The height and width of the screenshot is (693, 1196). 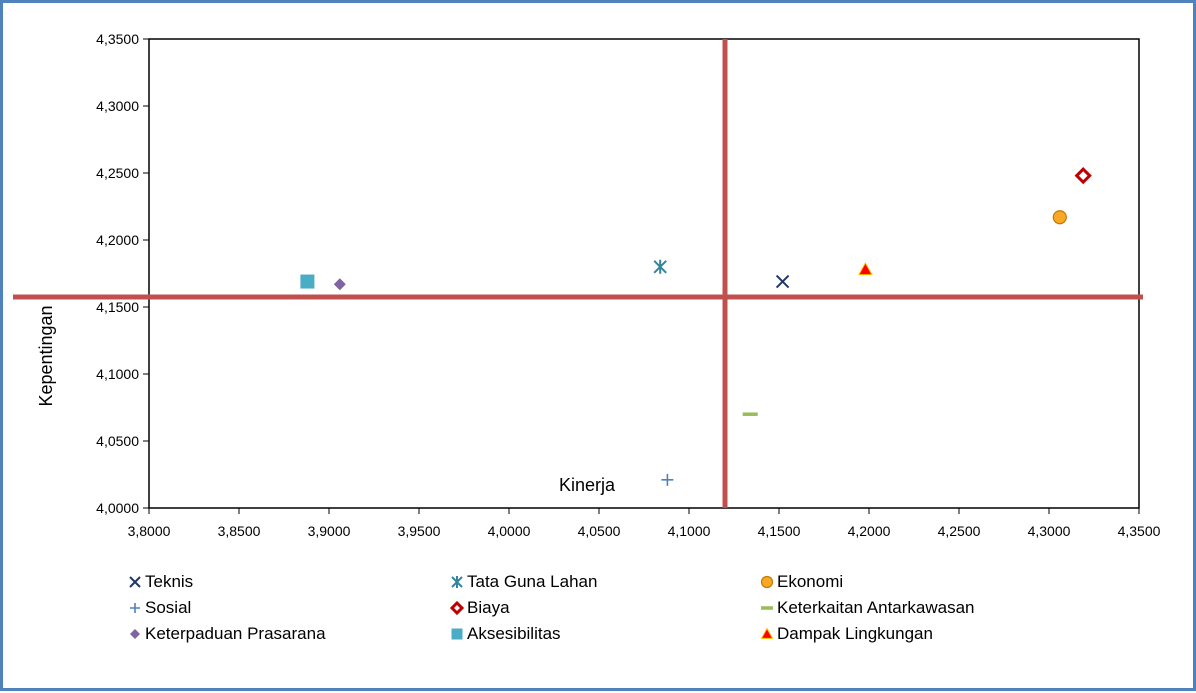 I want to click on kinerja-label: Kinerja, so click(x=587, y=485).